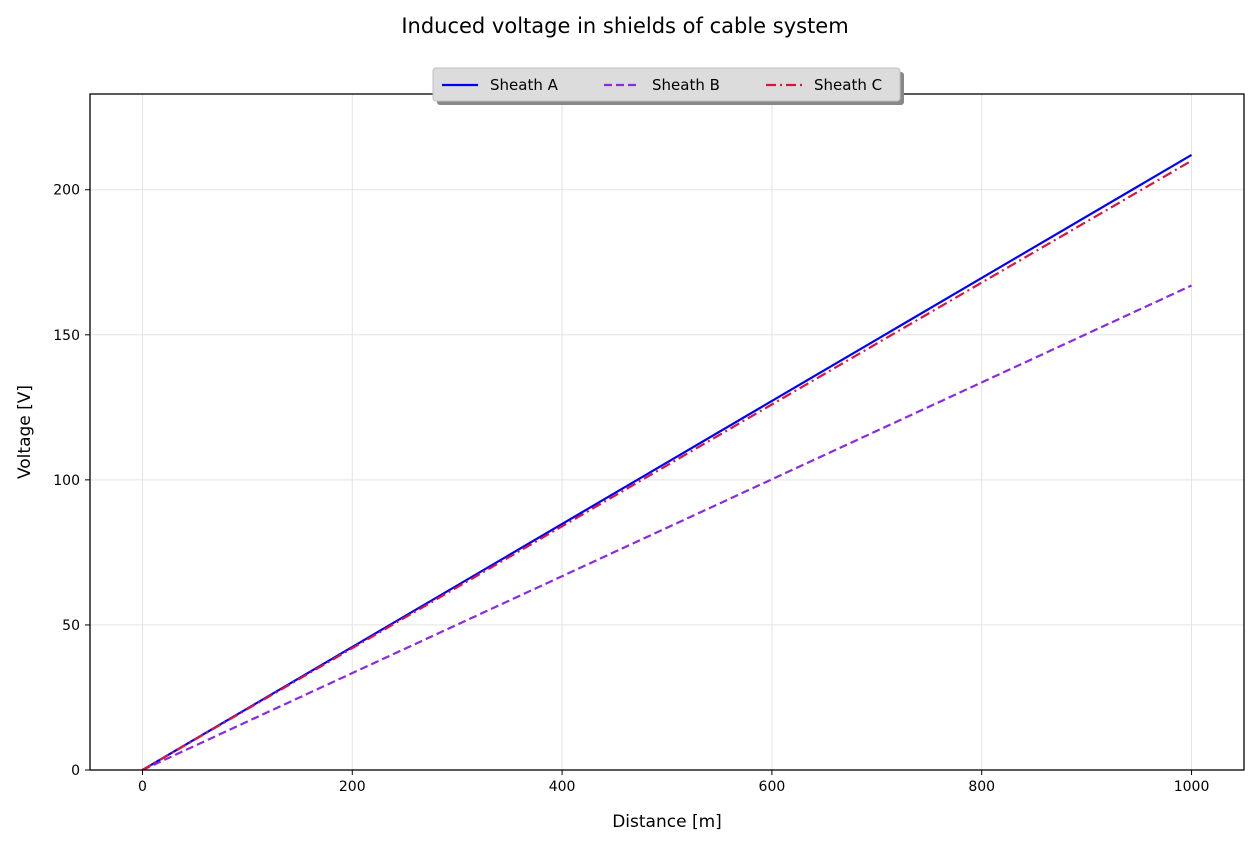  What do you see at coordinates (142, 787) in the screenshot?
I see `x-tick-label: 0` at bounding box center [142, 787].